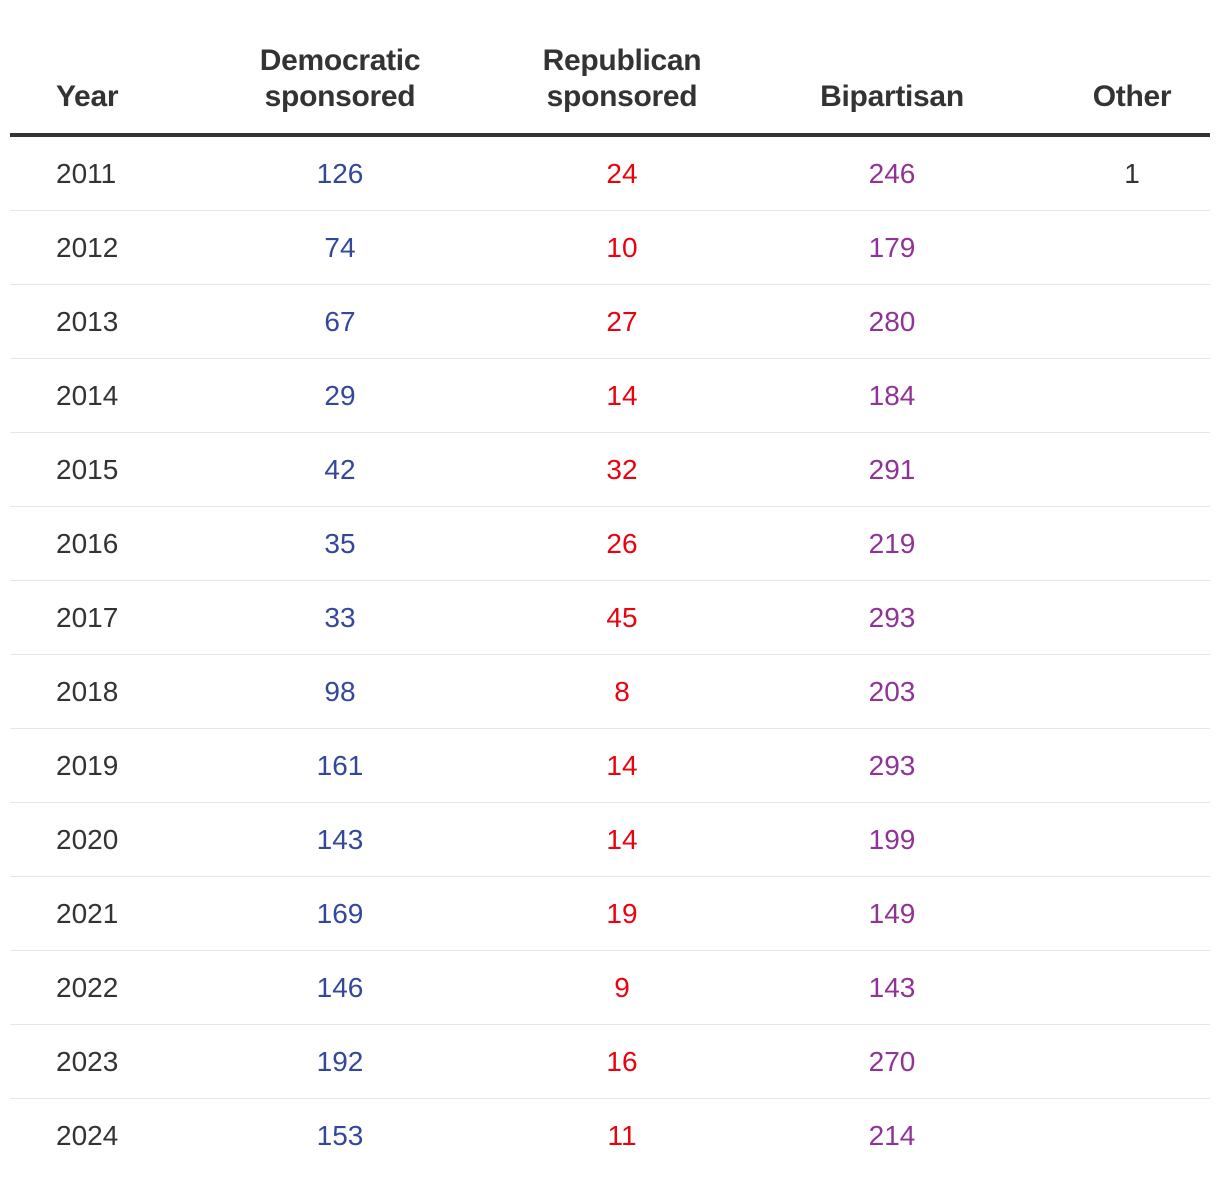 The image size is (1220, 1182). What do you see at coordinates (622, 691) in the screenshot?
I see `cell-republican: 8` at bounding box center [622, 691].